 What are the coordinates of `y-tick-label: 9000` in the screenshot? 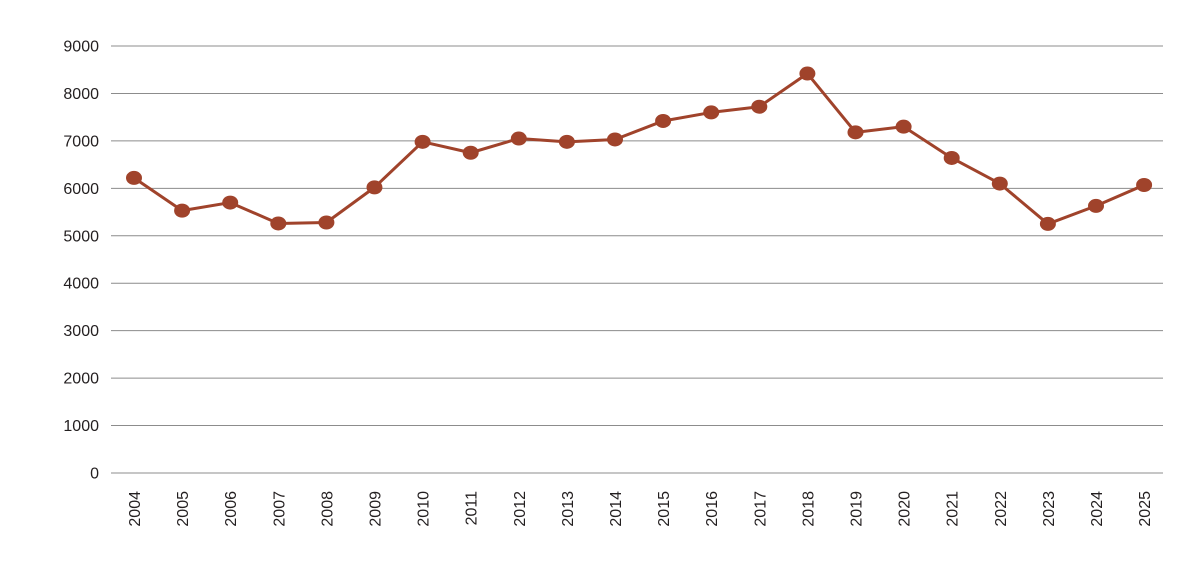 It's located at (81, 47).